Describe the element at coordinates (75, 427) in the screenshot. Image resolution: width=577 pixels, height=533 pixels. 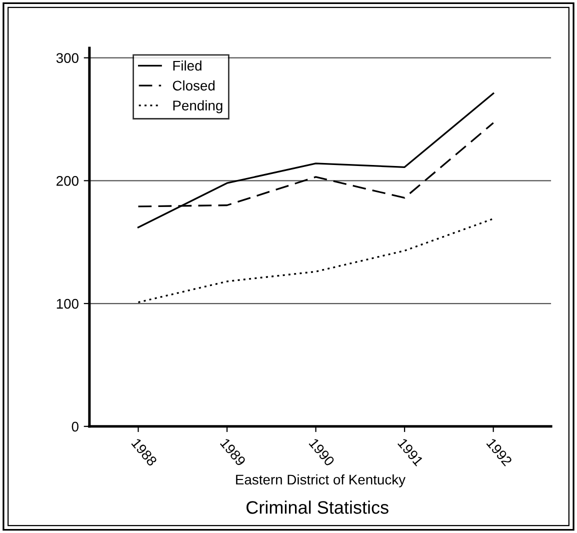
I see `y-tick-label: 0` at that location.